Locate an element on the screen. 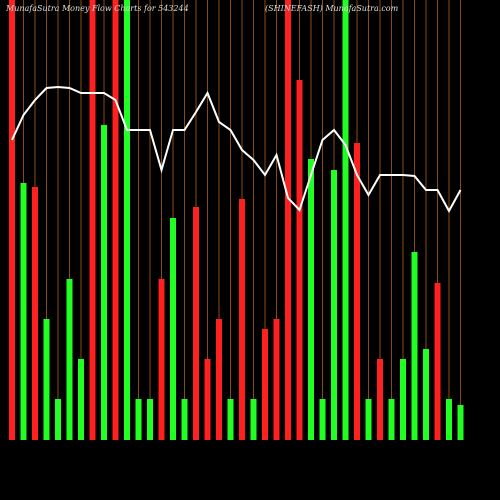 This screenshot has height=500, width=500. chart-title: MunafaSutra Money Flow Charts for 543244 is located at coordinates (97, 8).